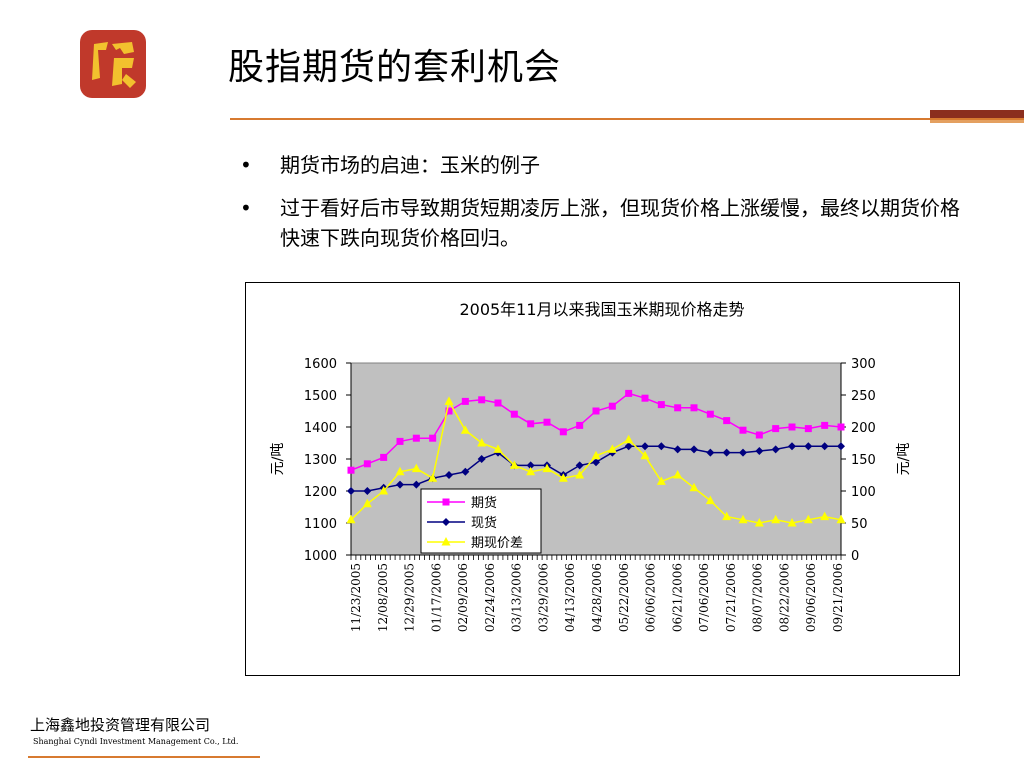 The width and height of the screenshot is (1024, 768). I want to click on header-rule-thick, so click(977, 114).